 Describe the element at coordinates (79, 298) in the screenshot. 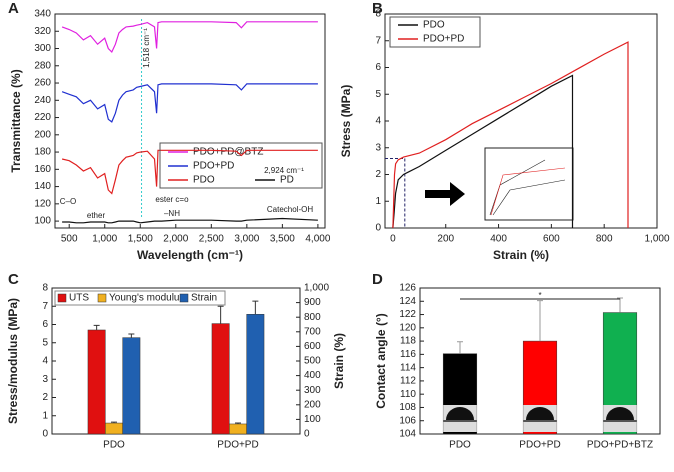

I see `legend-label: UTS` at that location.